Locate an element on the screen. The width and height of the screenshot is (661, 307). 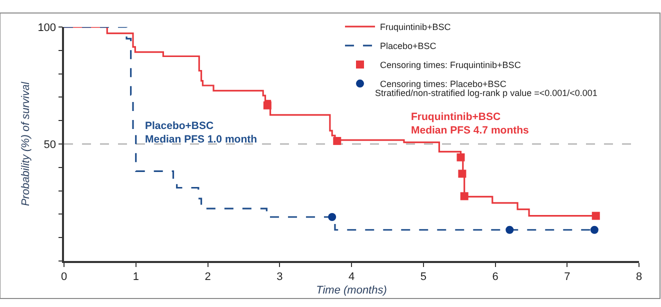
x-tick-label: 5 is located at coordinates (423, 276).